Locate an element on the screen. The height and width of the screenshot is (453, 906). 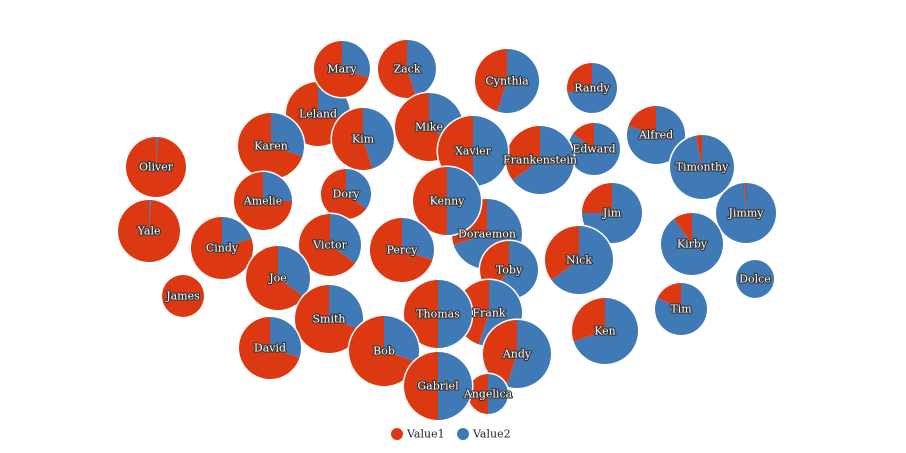
node-zack is located at coordinates (407, 69).